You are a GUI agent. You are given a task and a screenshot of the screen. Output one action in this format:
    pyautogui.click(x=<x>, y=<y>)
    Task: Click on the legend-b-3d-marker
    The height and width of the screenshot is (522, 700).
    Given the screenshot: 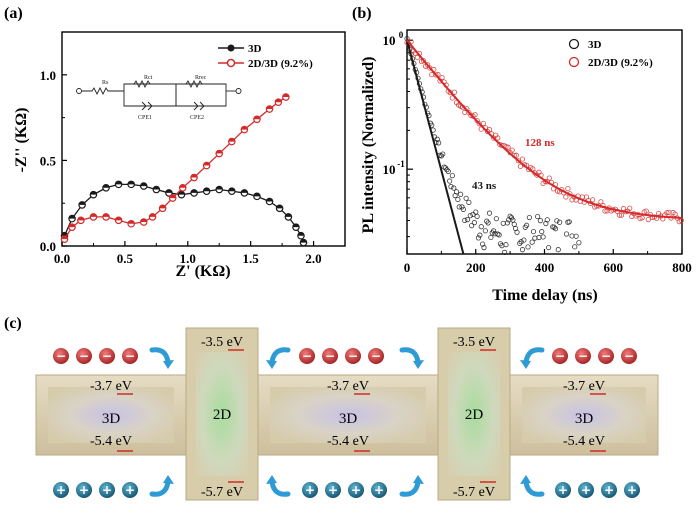 What is the action you would take?
    pyautogui.click(x=574, y=44)
    